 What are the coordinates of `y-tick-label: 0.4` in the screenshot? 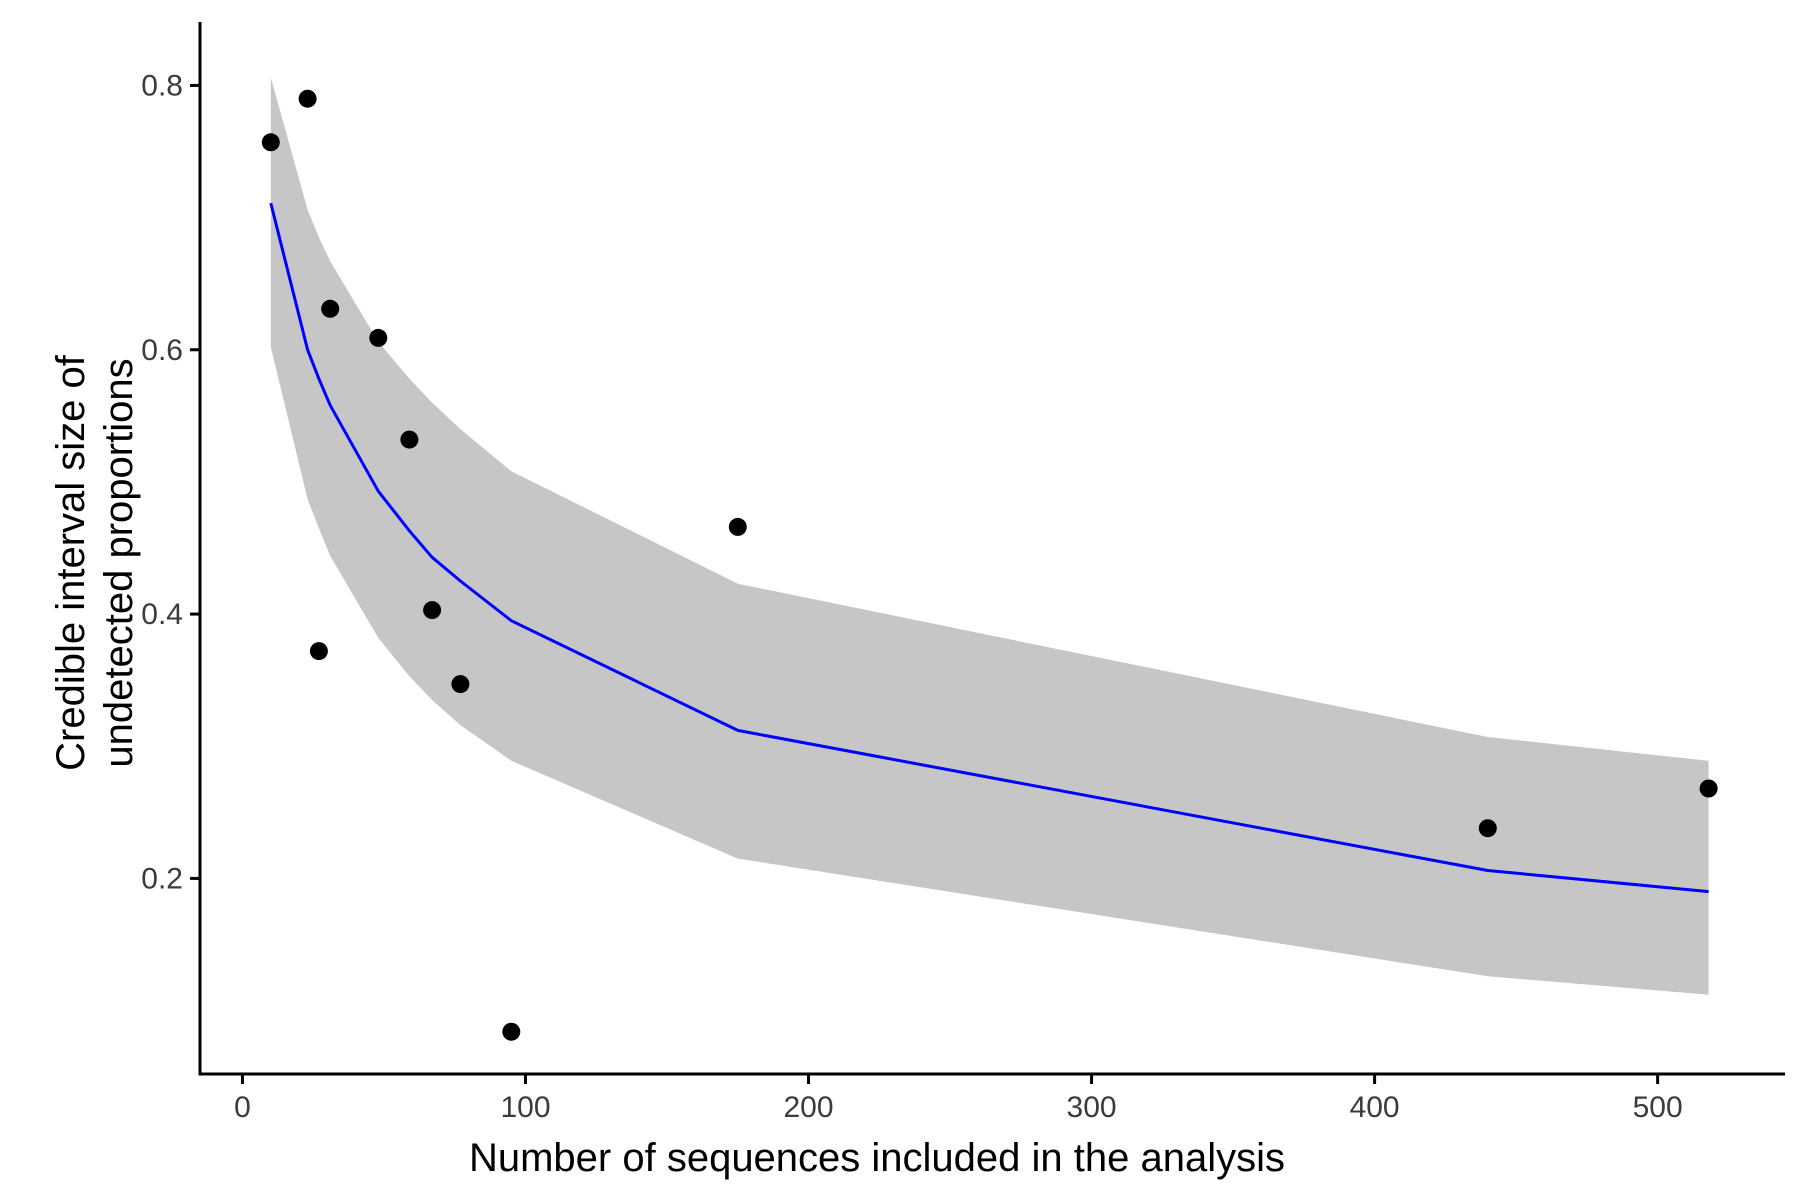 It's located at (162, 614).